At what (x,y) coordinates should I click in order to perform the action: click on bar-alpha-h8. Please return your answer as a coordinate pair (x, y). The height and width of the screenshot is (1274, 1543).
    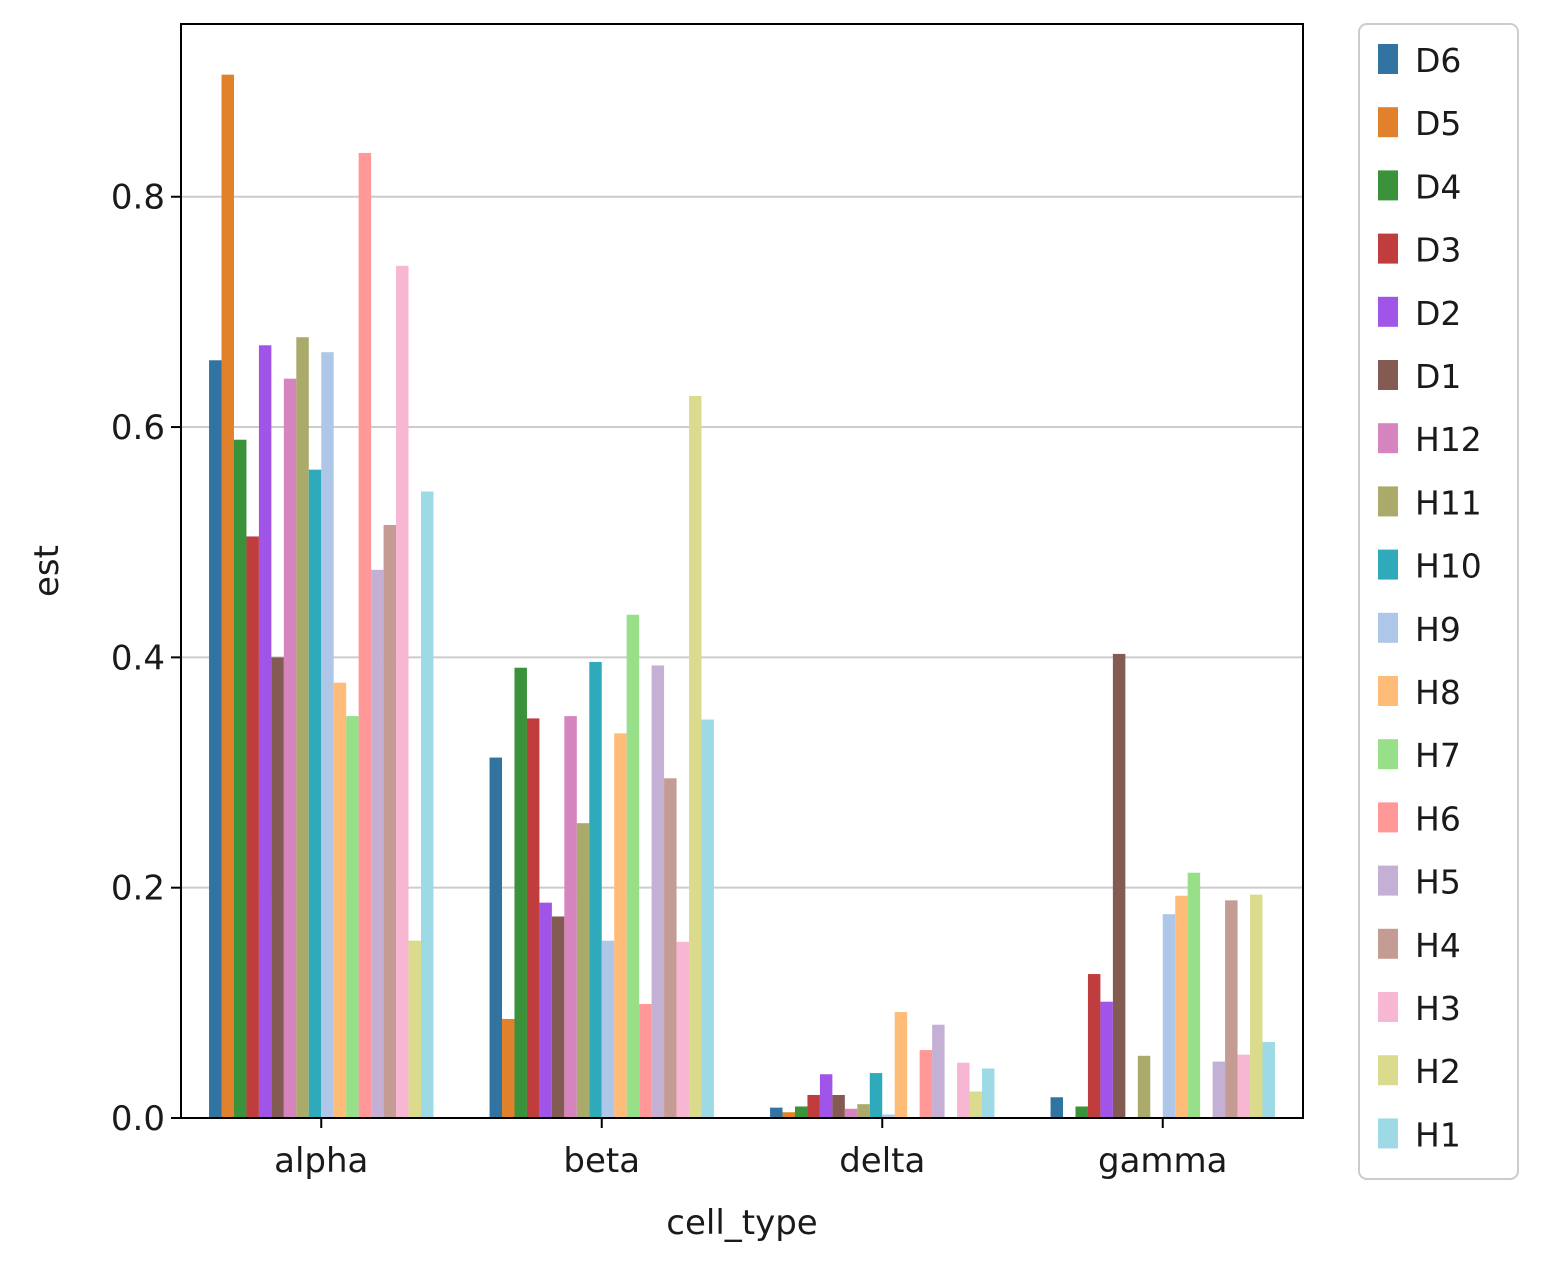
    Looking at the image, I should click on (340, 900).